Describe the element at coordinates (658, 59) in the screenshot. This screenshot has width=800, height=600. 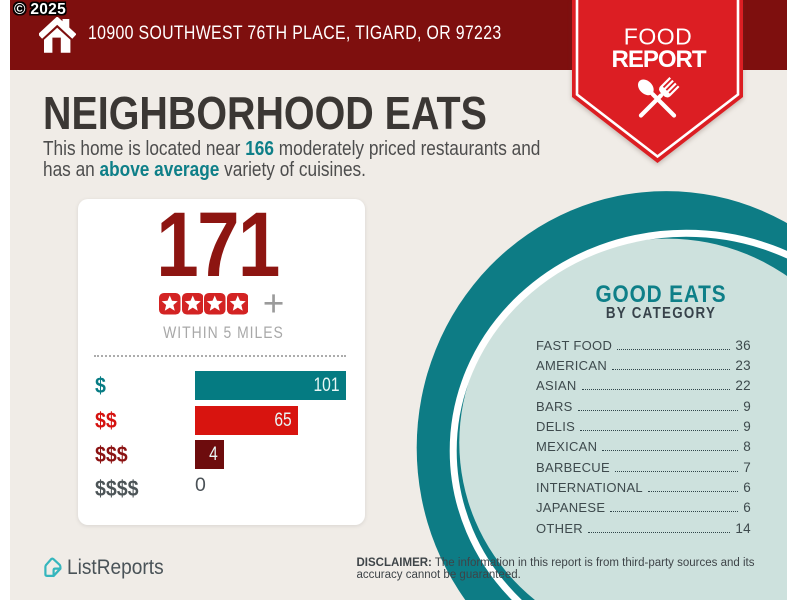
I see `svg-text: REPORT` at that location.